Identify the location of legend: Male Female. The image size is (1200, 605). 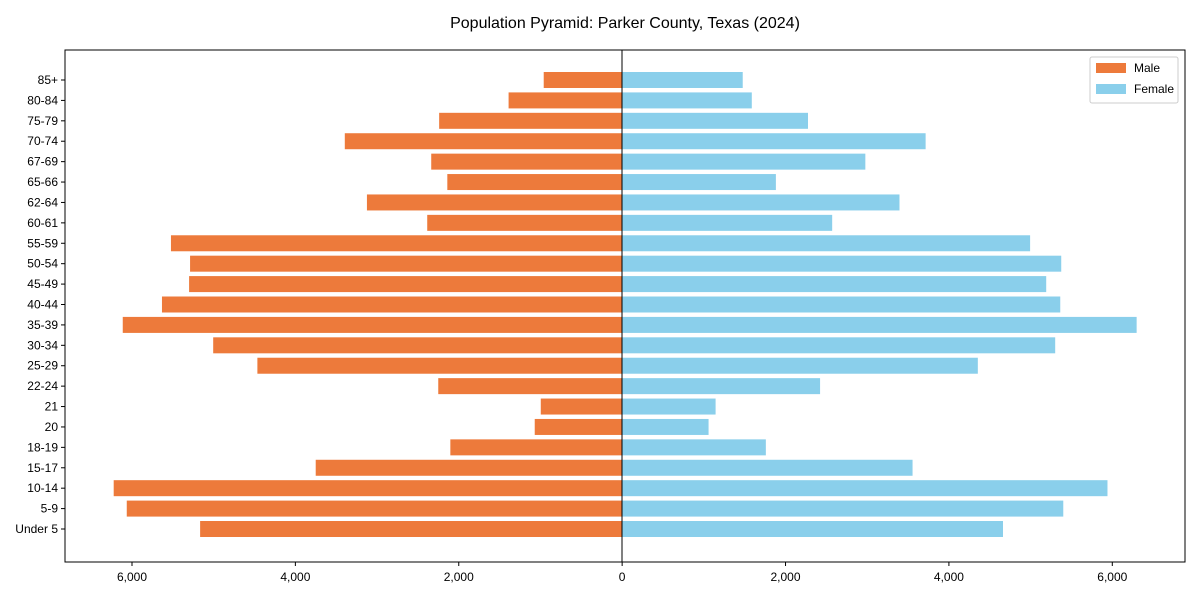
(1134, 80).